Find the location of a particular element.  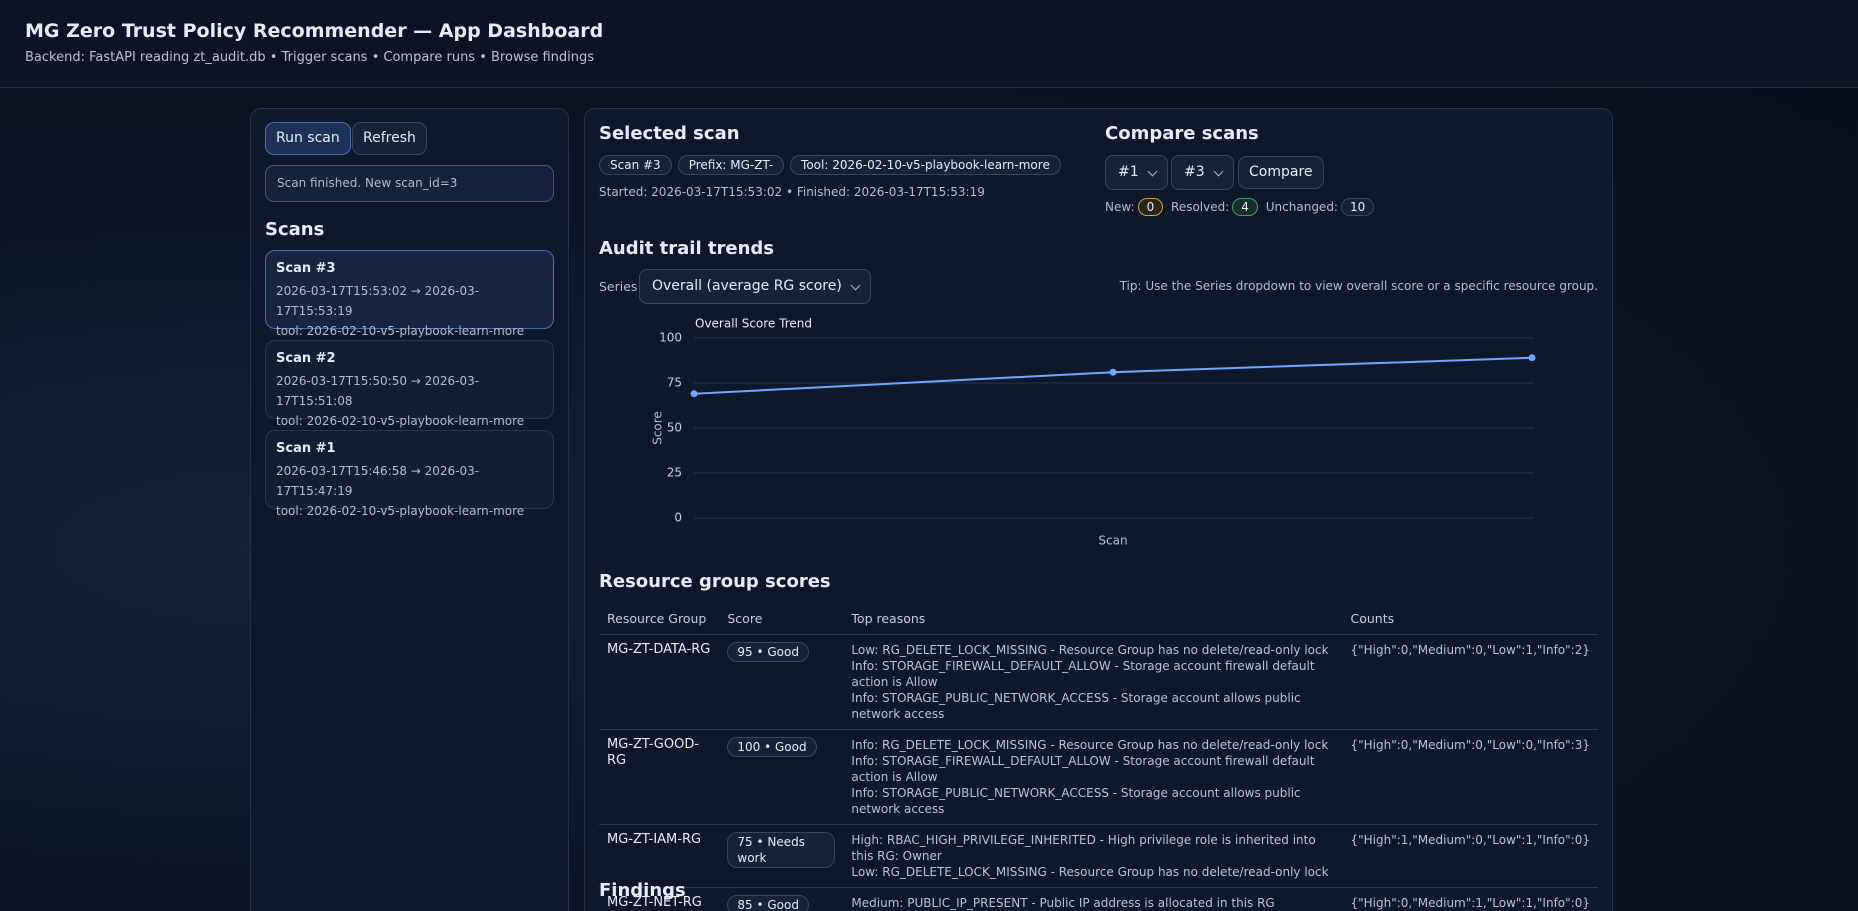

compare-button: Compare is located at coordinates (1281, 172).